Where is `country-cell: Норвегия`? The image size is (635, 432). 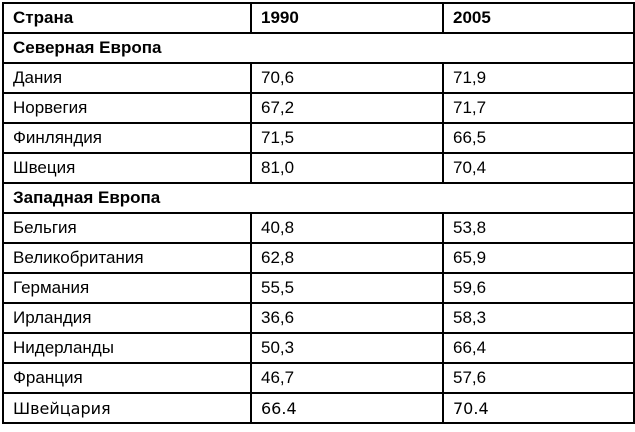
country-cell: Норвегия is located at coordinates (127, 108).